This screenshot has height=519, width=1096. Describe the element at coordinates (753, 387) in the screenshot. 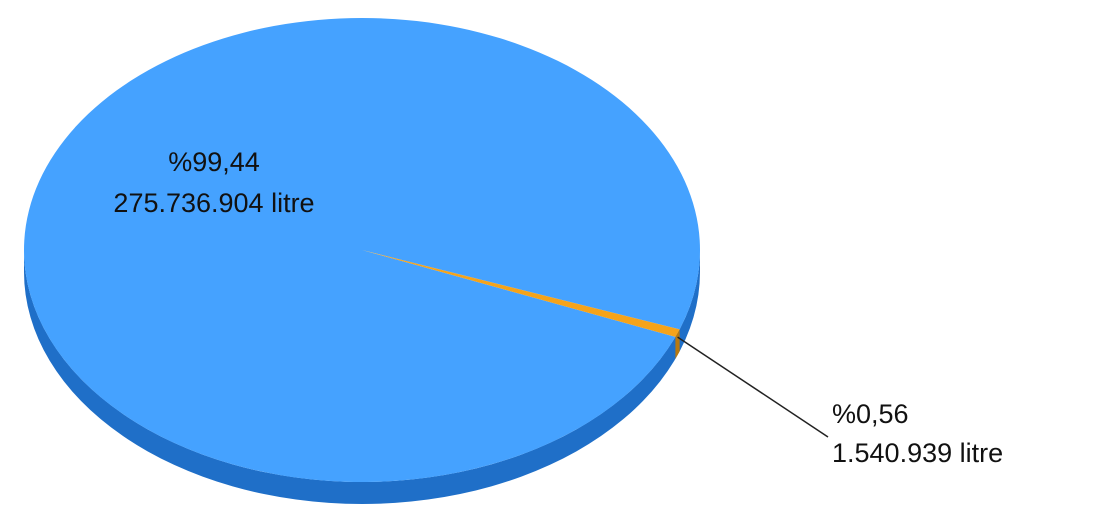

I see `leader-line` at that location.